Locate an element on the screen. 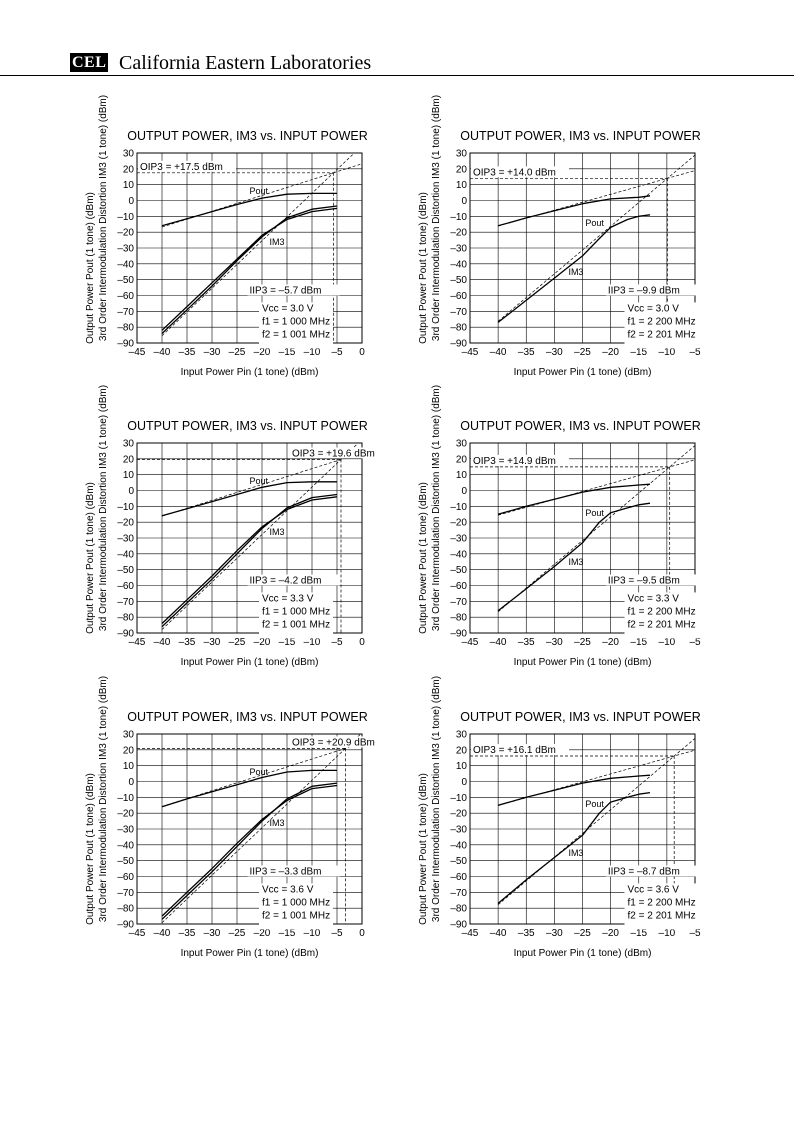  oip3-label: OIP3 = +20.9 dBm is located at coordinates (333, 742).